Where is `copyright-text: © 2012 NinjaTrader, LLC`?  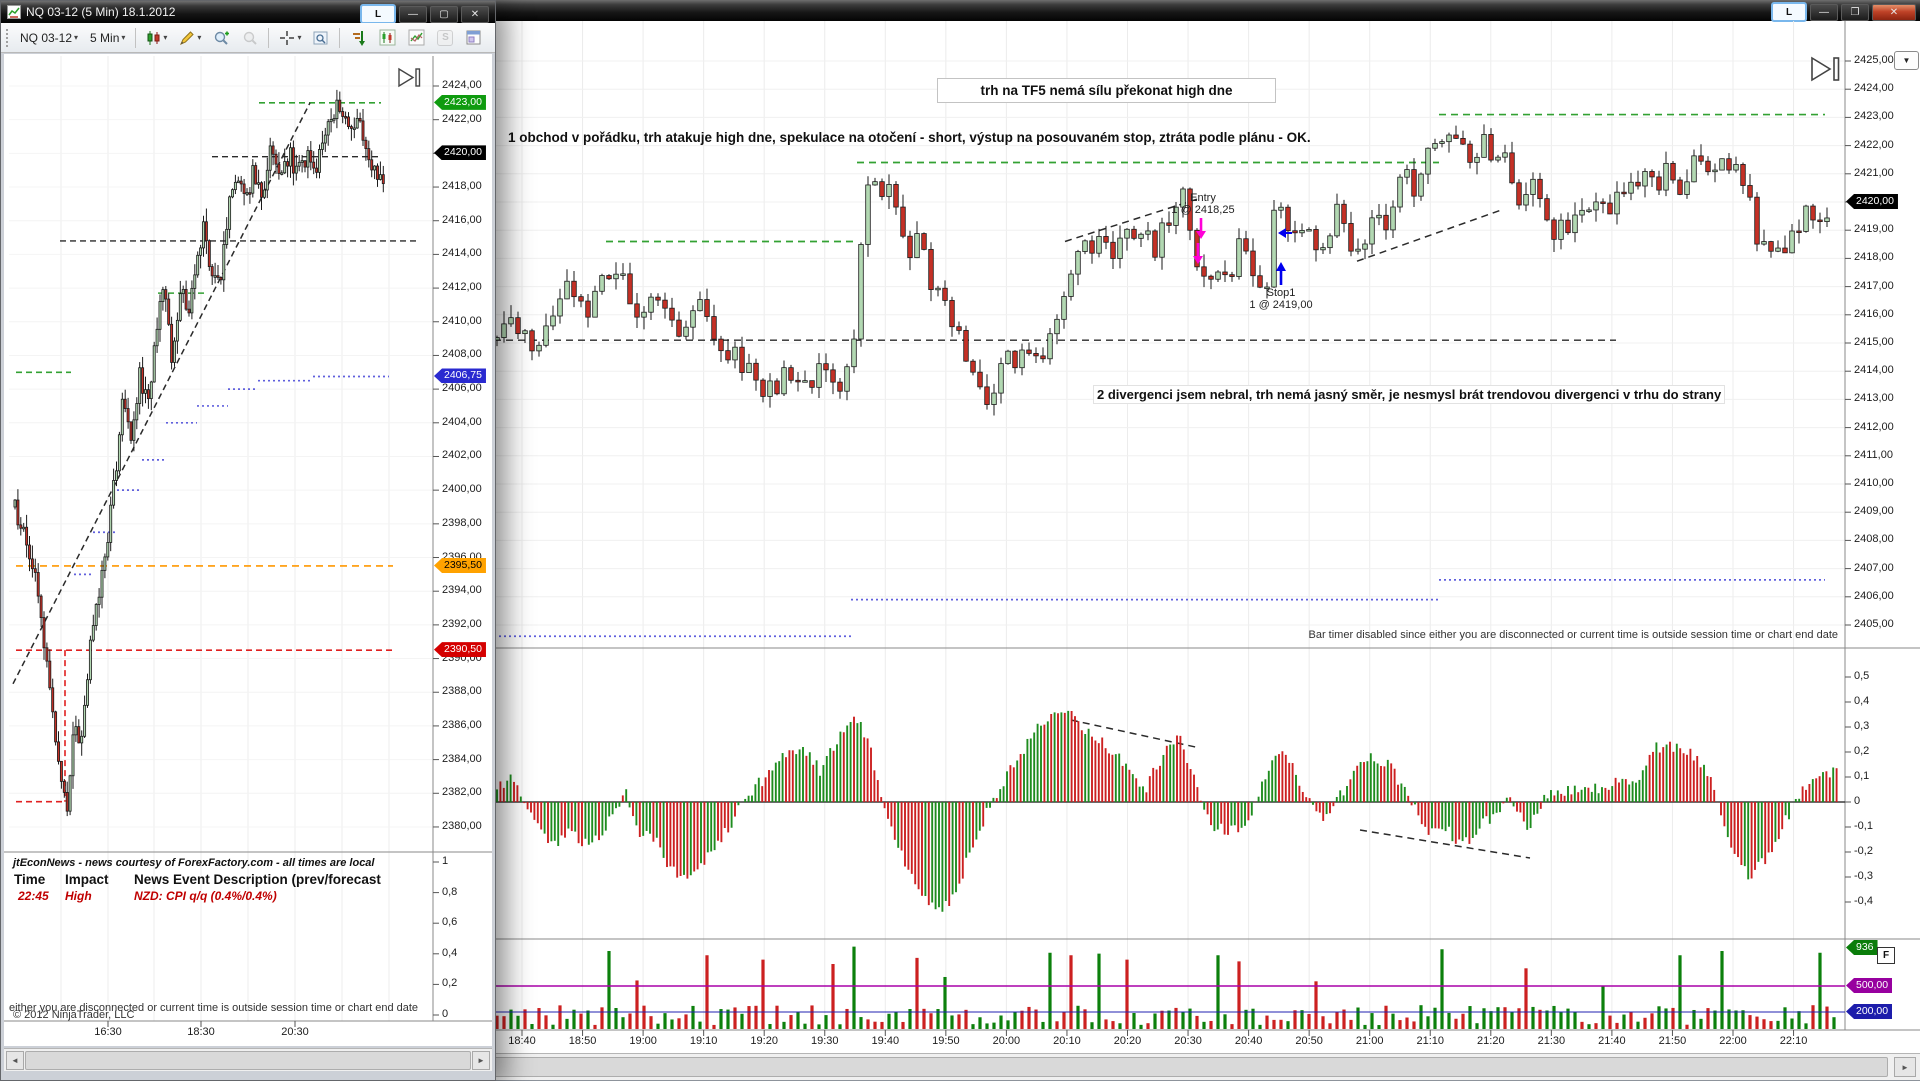
copyright-text: © 2012 NinjaTrader, LLC is located at coordinates (74, 1015).